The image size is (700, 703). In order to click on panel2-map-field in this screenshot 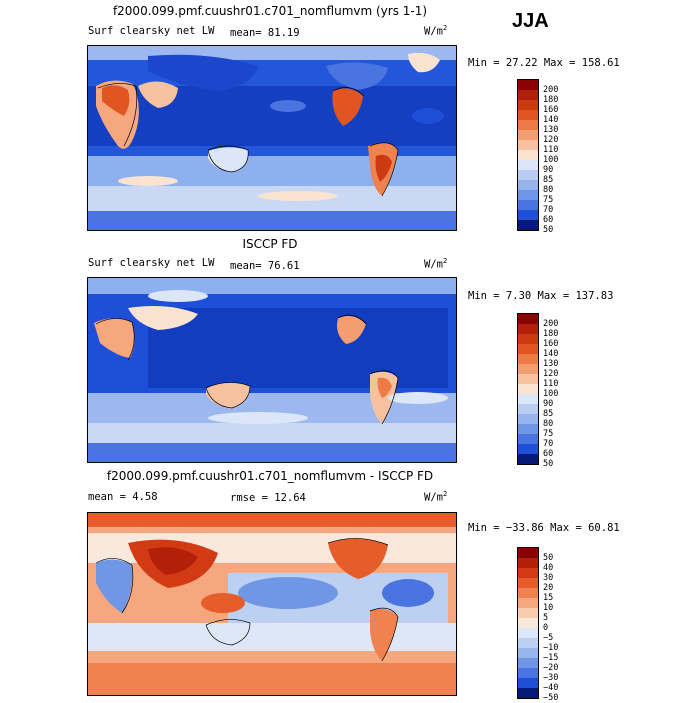, I will do `click(272, 370)`.